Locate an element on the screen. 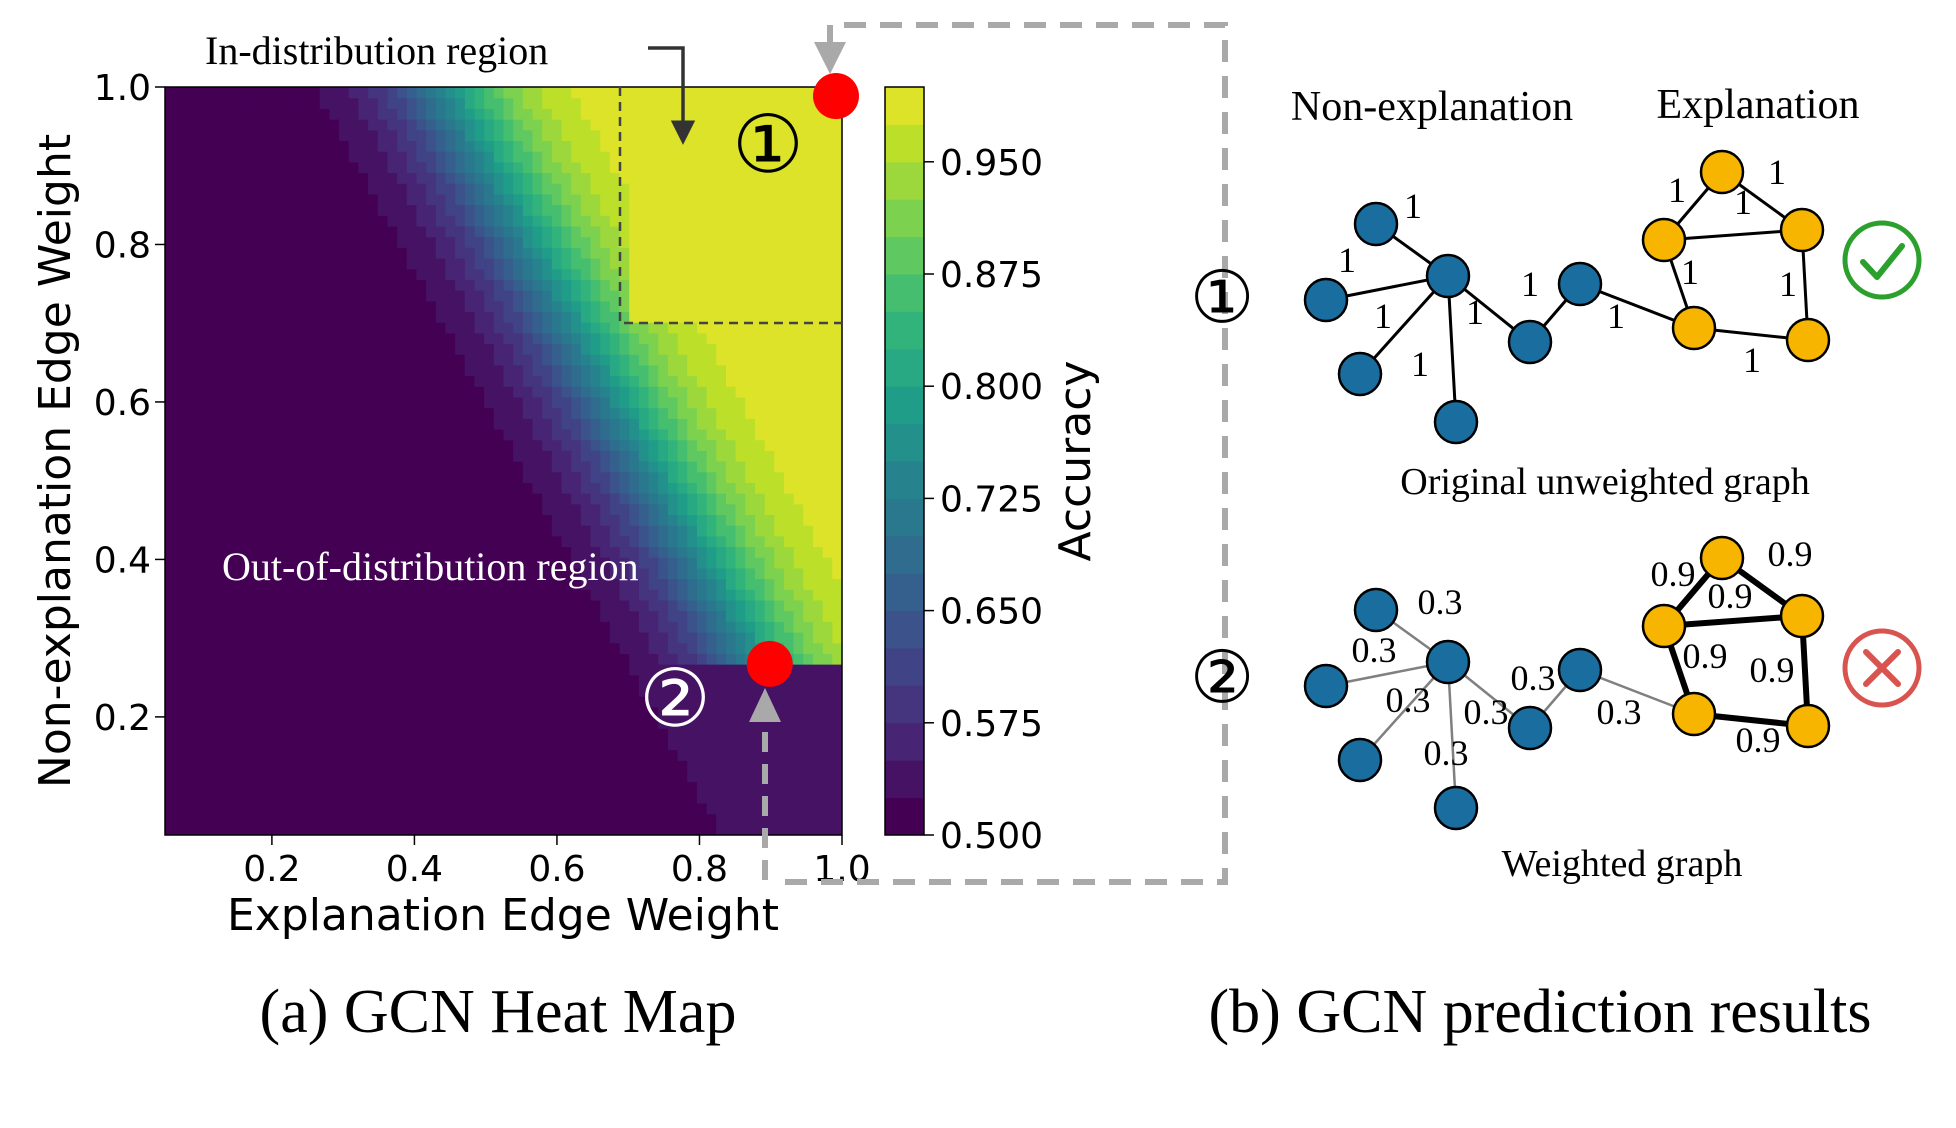  y-tick-label: 0.4 is located at coordinates (122, 560).